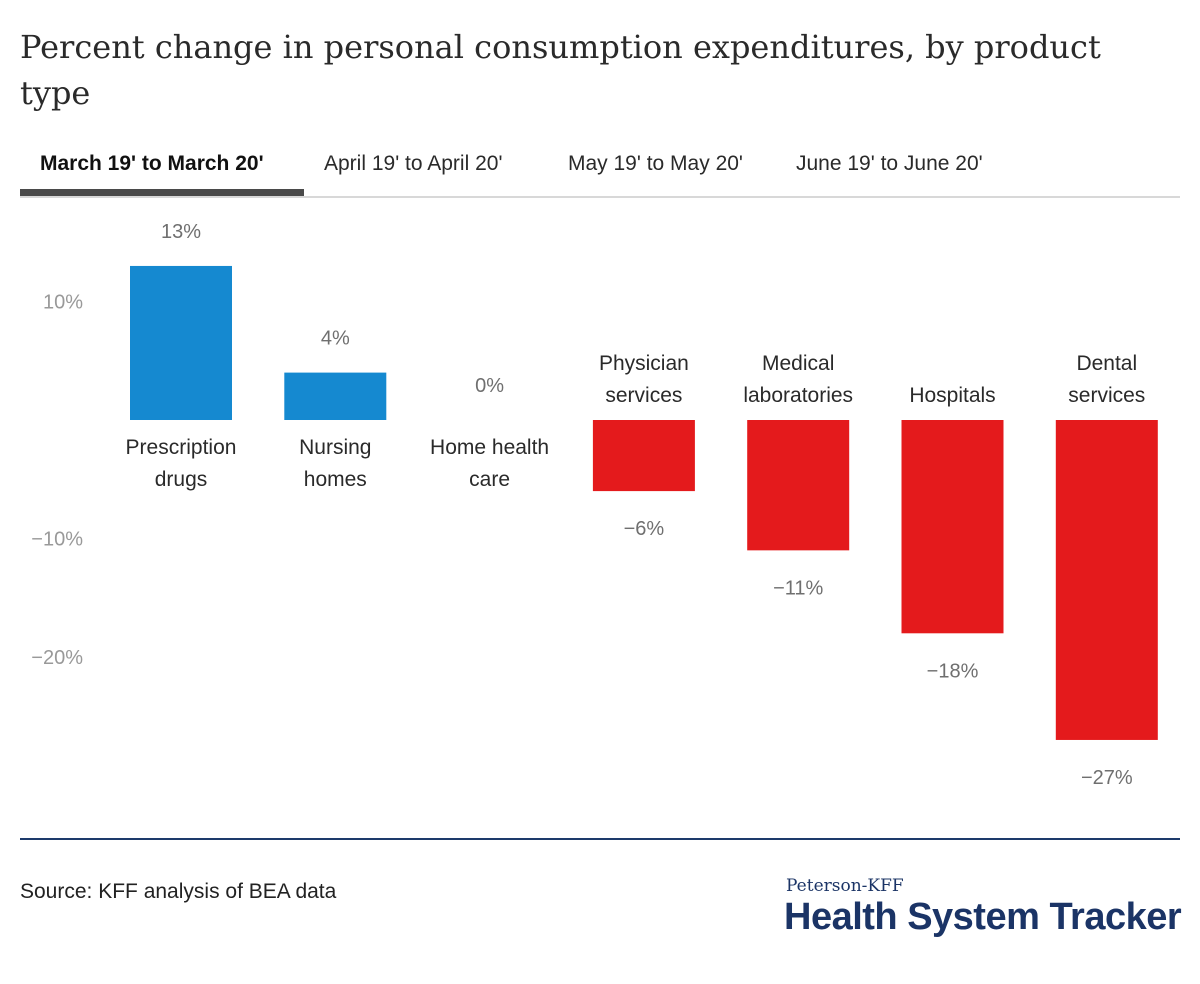  What do you see at coordinates (1106, 363) in the screenshot?
I see `category-label: Dental` at bounding box center [1106, 363].